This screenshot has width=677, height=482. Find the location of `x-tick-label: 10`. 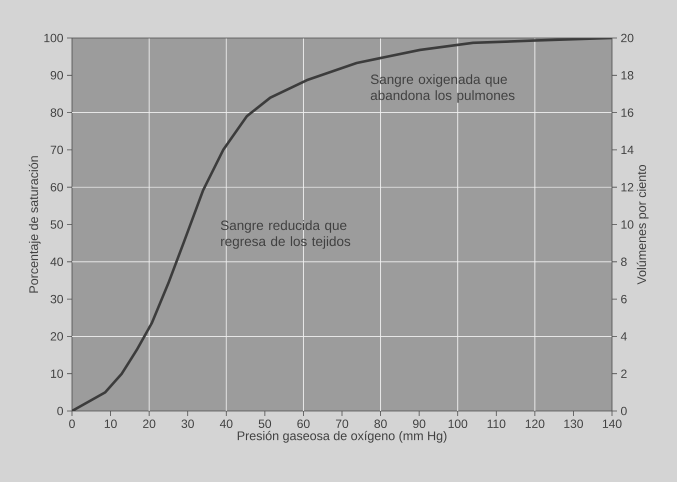

x-tick-label: 10 is located at coordinates (110, 424).